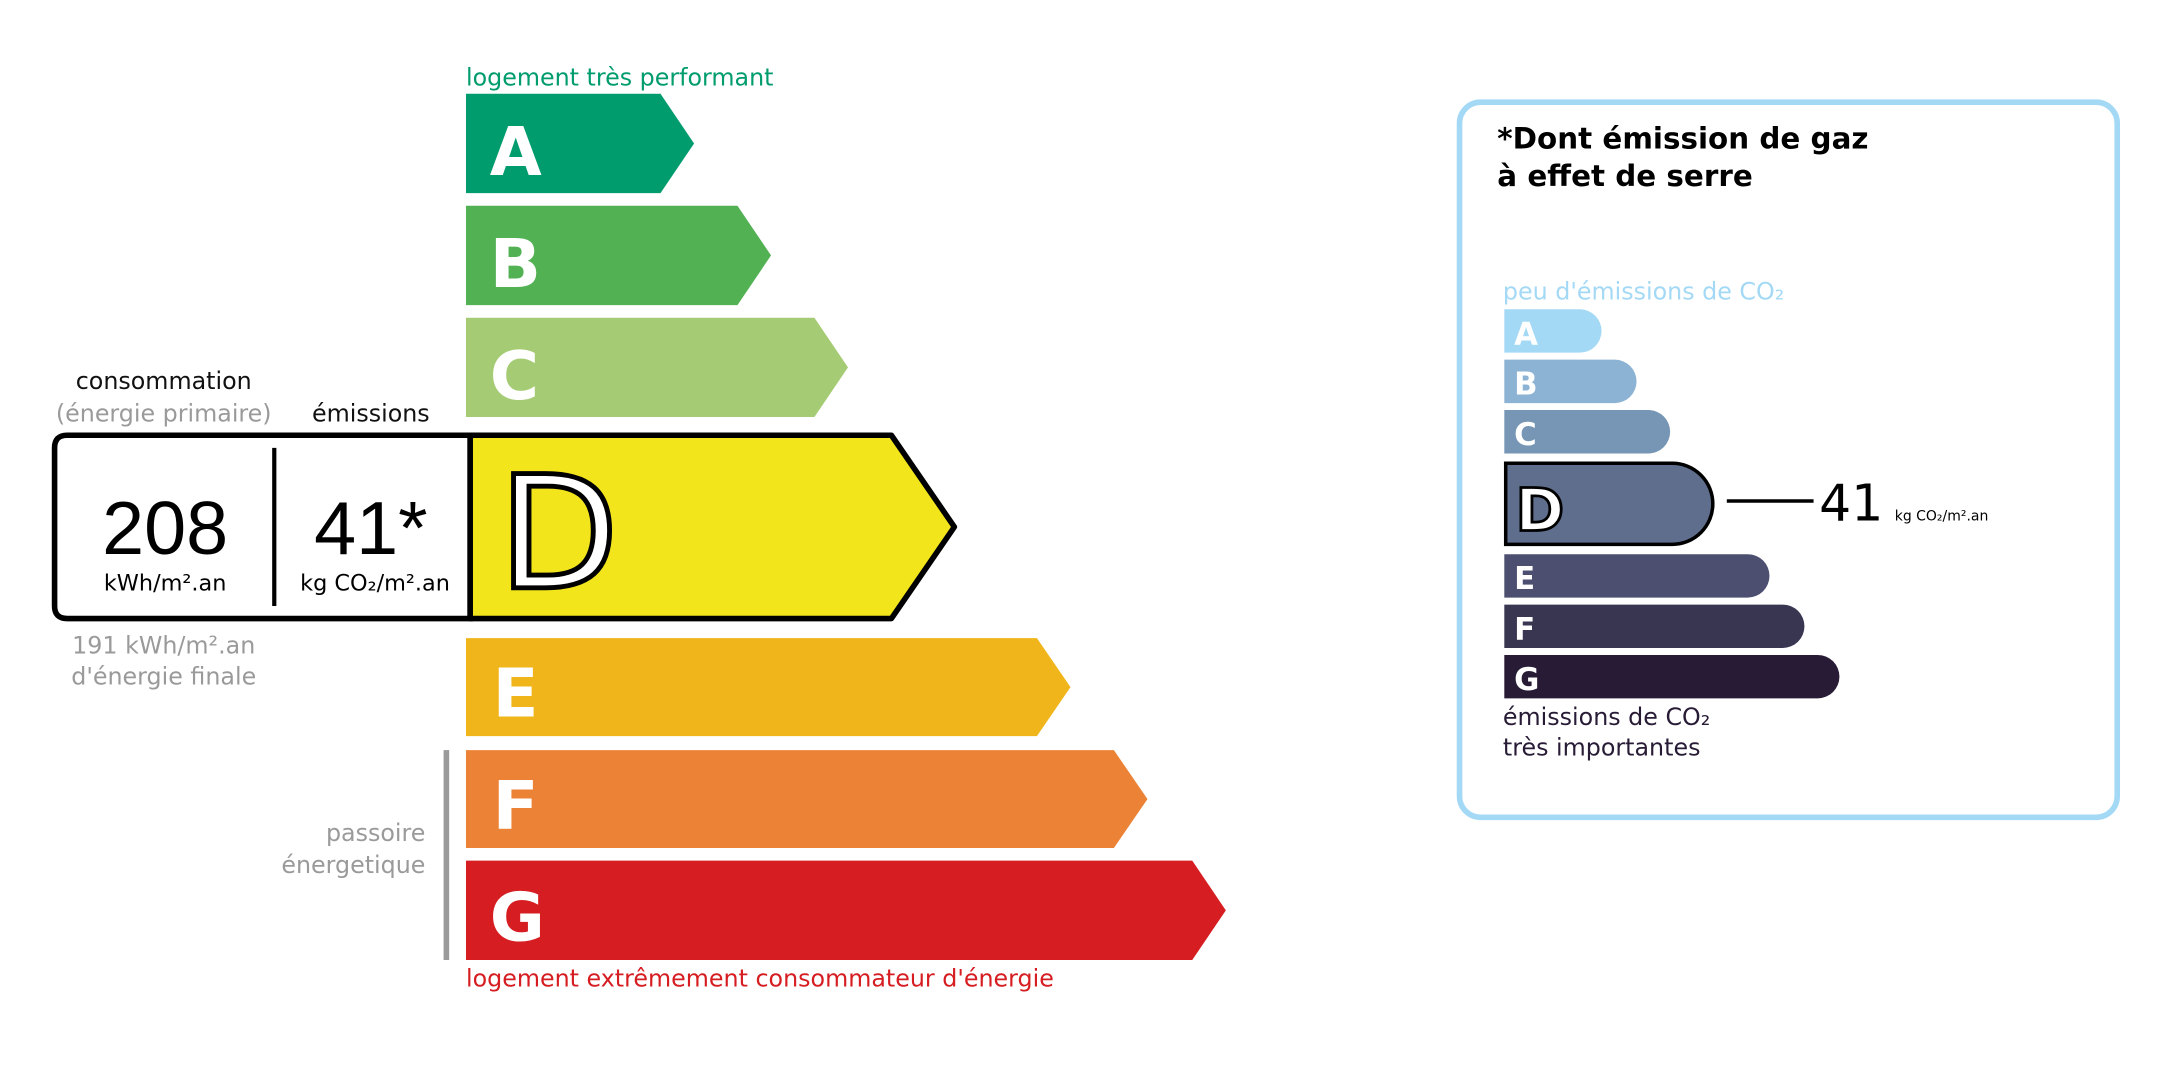 The image size is (2169, 1079). What do you see at coordinates (1606, 717) in the screenshot?
I see `ghg-bottom-label-1: émissions de CO₂` at bounding box center [1606, 717].